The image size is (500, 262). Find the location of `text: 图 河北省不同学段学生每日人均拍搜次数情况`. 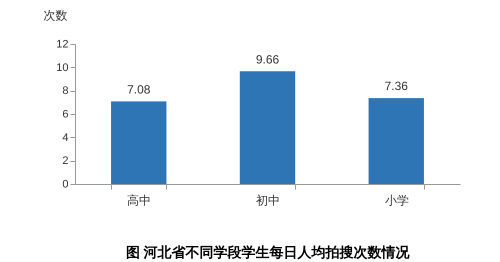

text: 图 河北省不同学段学生每日人均拍搜次数情况 is located at coordinates (268, 253).